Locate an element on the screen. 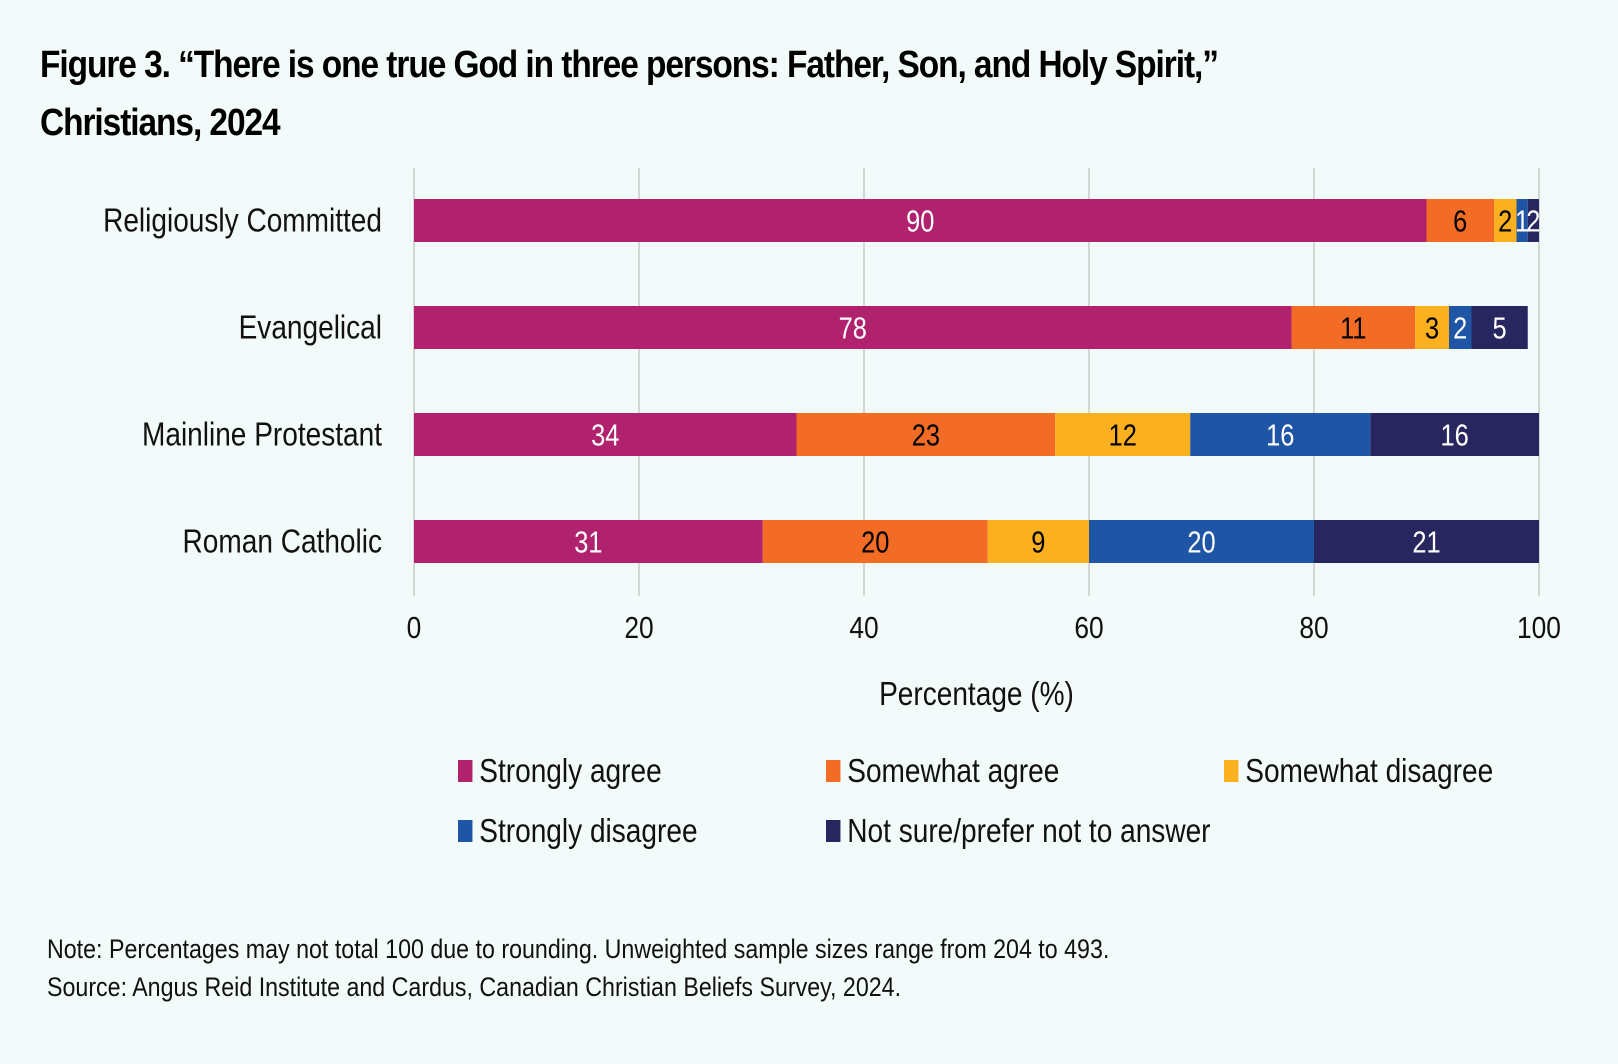 This screenshot has width=1618, height=1064. legend-item: Not sure/prefer not to answer is located at coordinates (1018, 831).